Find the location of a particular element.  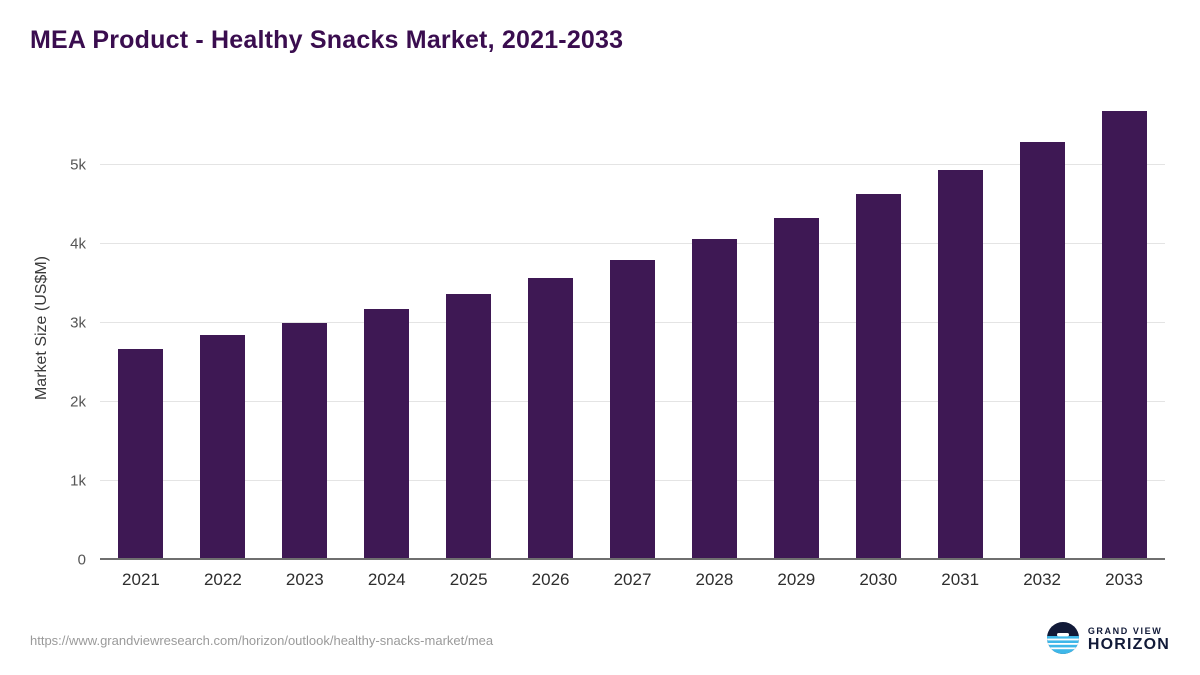

x-tick-label: 2031 is located at coordinates (960, 579).